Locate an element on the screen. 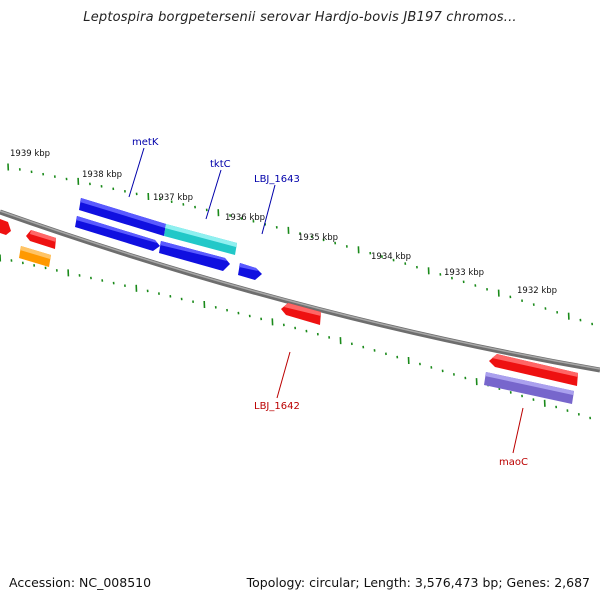 This screenshot has height=600, width=600. scale-label-1932: 1932 kbp is located at coordinates (537, 291).